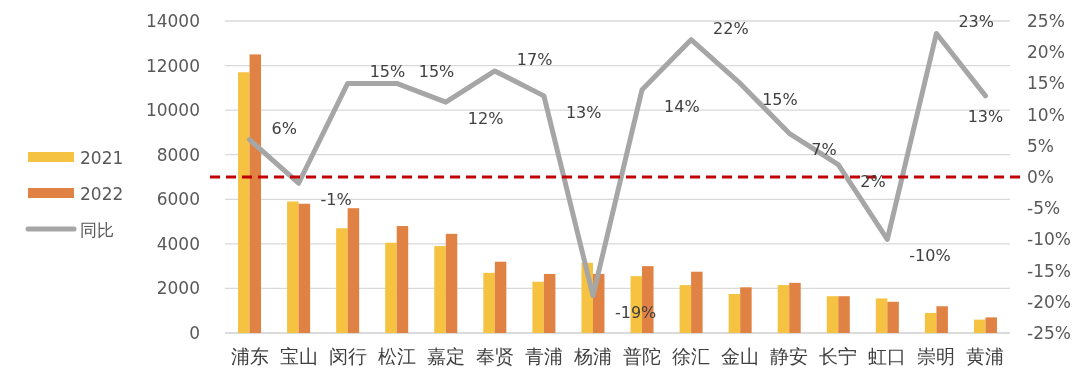  What do you see at coordinates (494, 356) in the screenshot?
I see `x-tick-label: 奉贤` at bounding box center [494, 356].